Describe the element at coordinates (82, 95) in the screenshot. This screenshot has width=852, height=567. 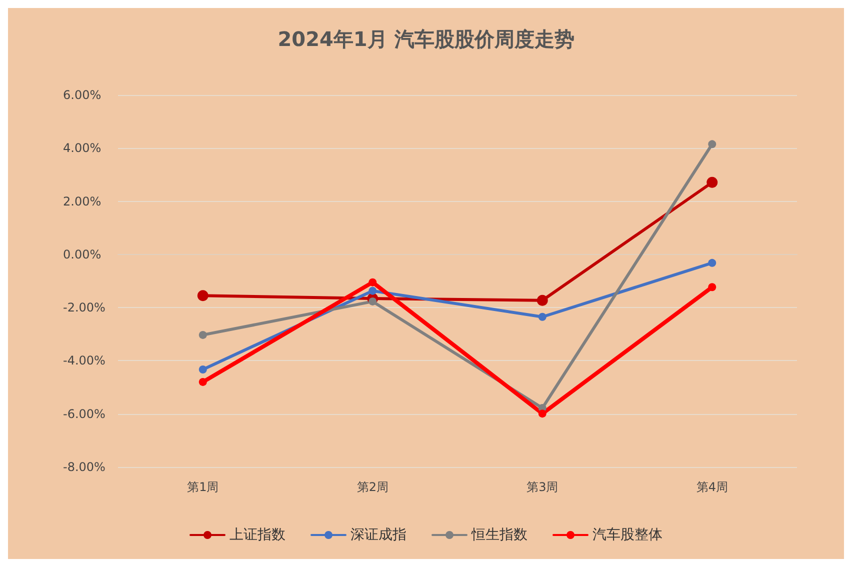
I see `y-tick-label: 6.00%` at that location.